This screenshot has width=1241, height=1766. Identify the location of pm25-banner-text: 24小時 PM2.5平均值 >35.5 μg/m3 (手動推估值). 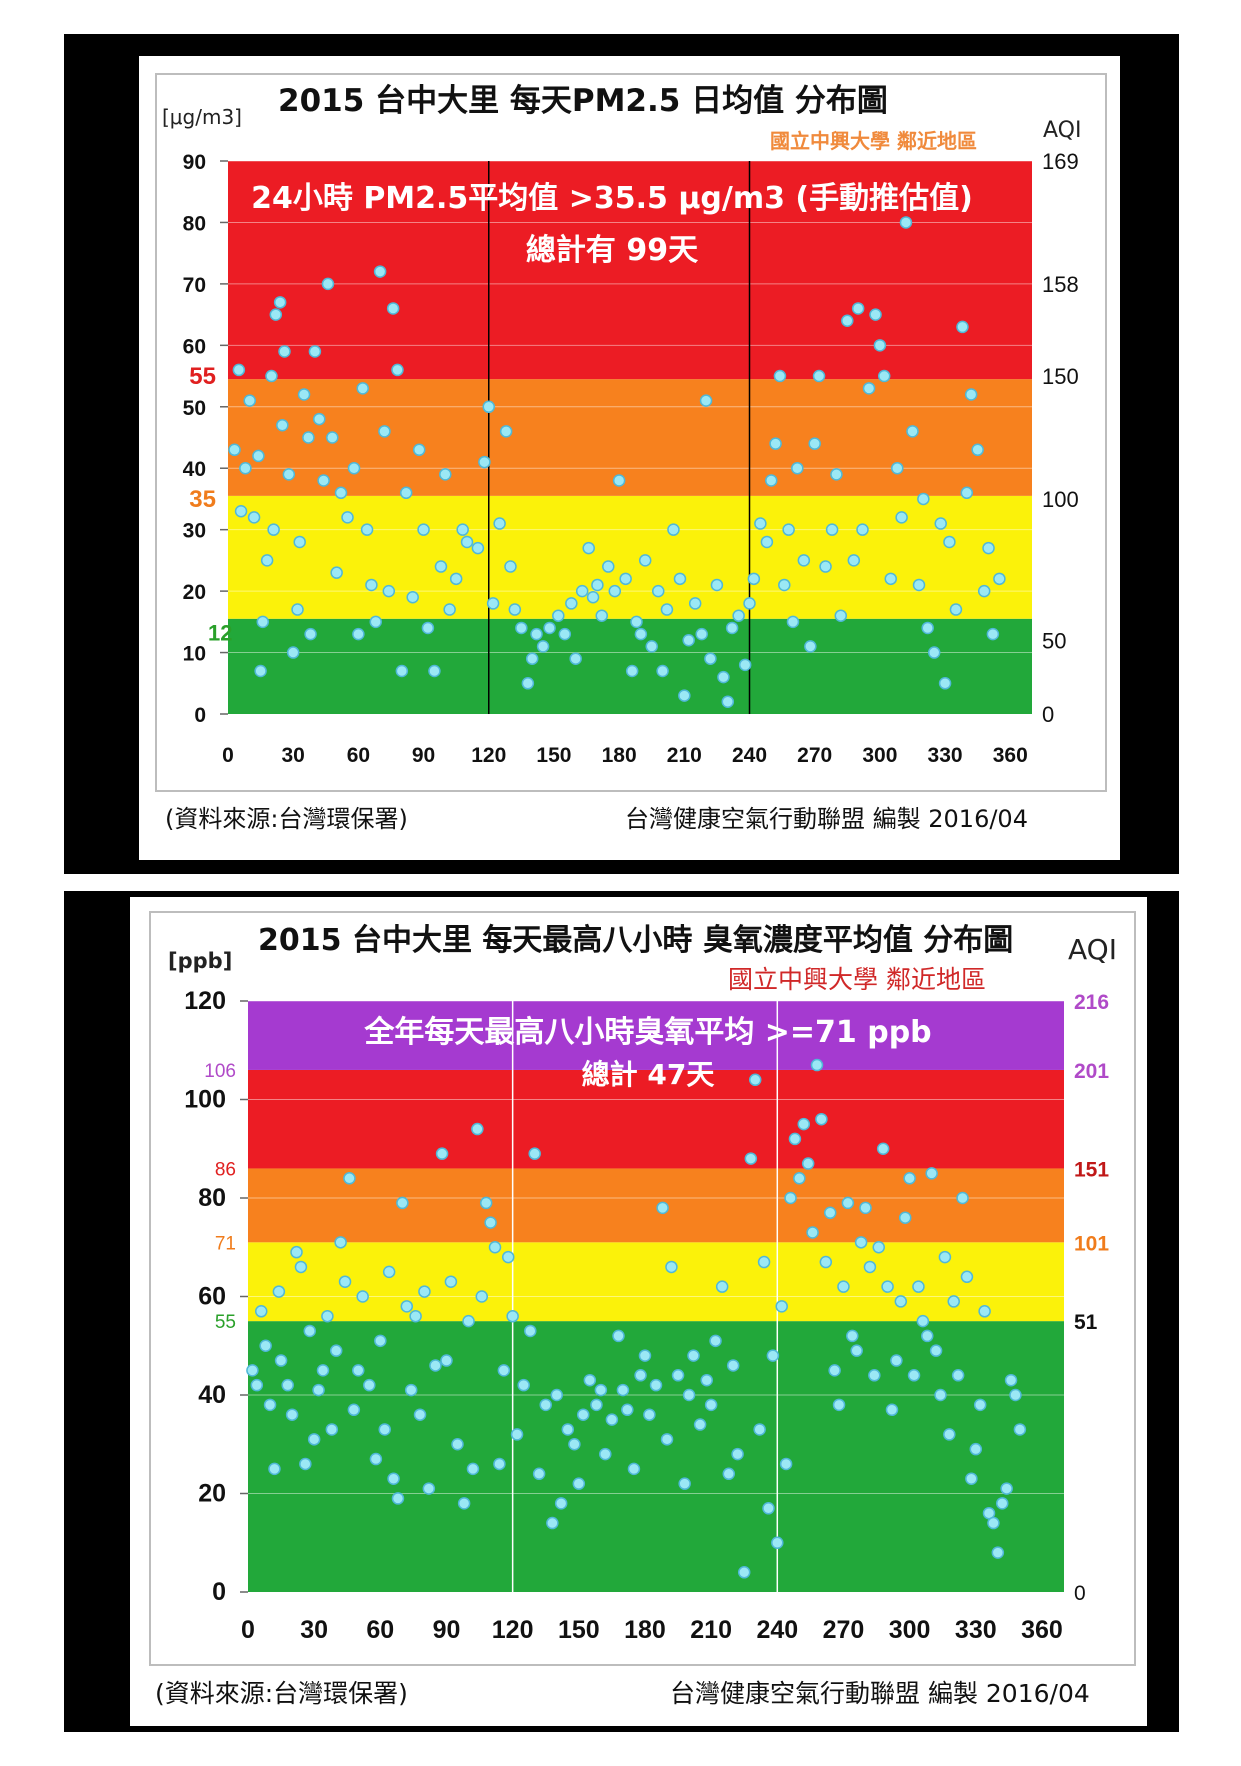
(612, 198).